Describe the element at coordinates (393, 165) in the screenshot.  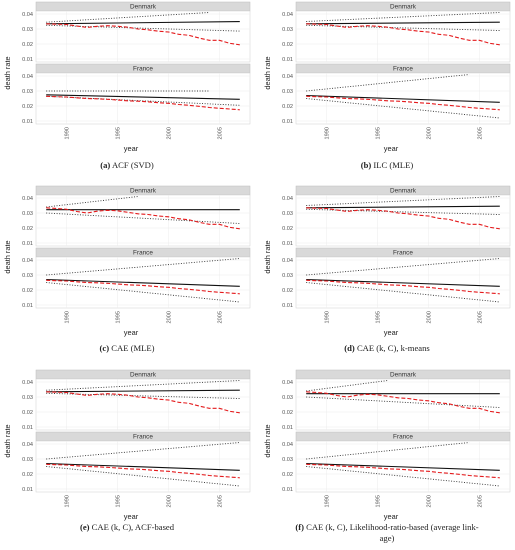
I see `caption-b-text: ILC (MLE)` at that location.